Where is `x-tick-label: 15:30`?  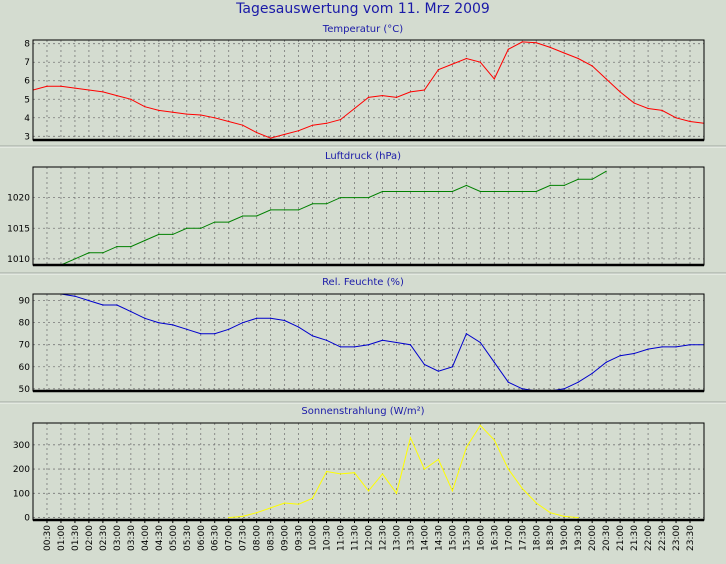 x-tick-label: 15:30 is located at coordinates (467, 538).